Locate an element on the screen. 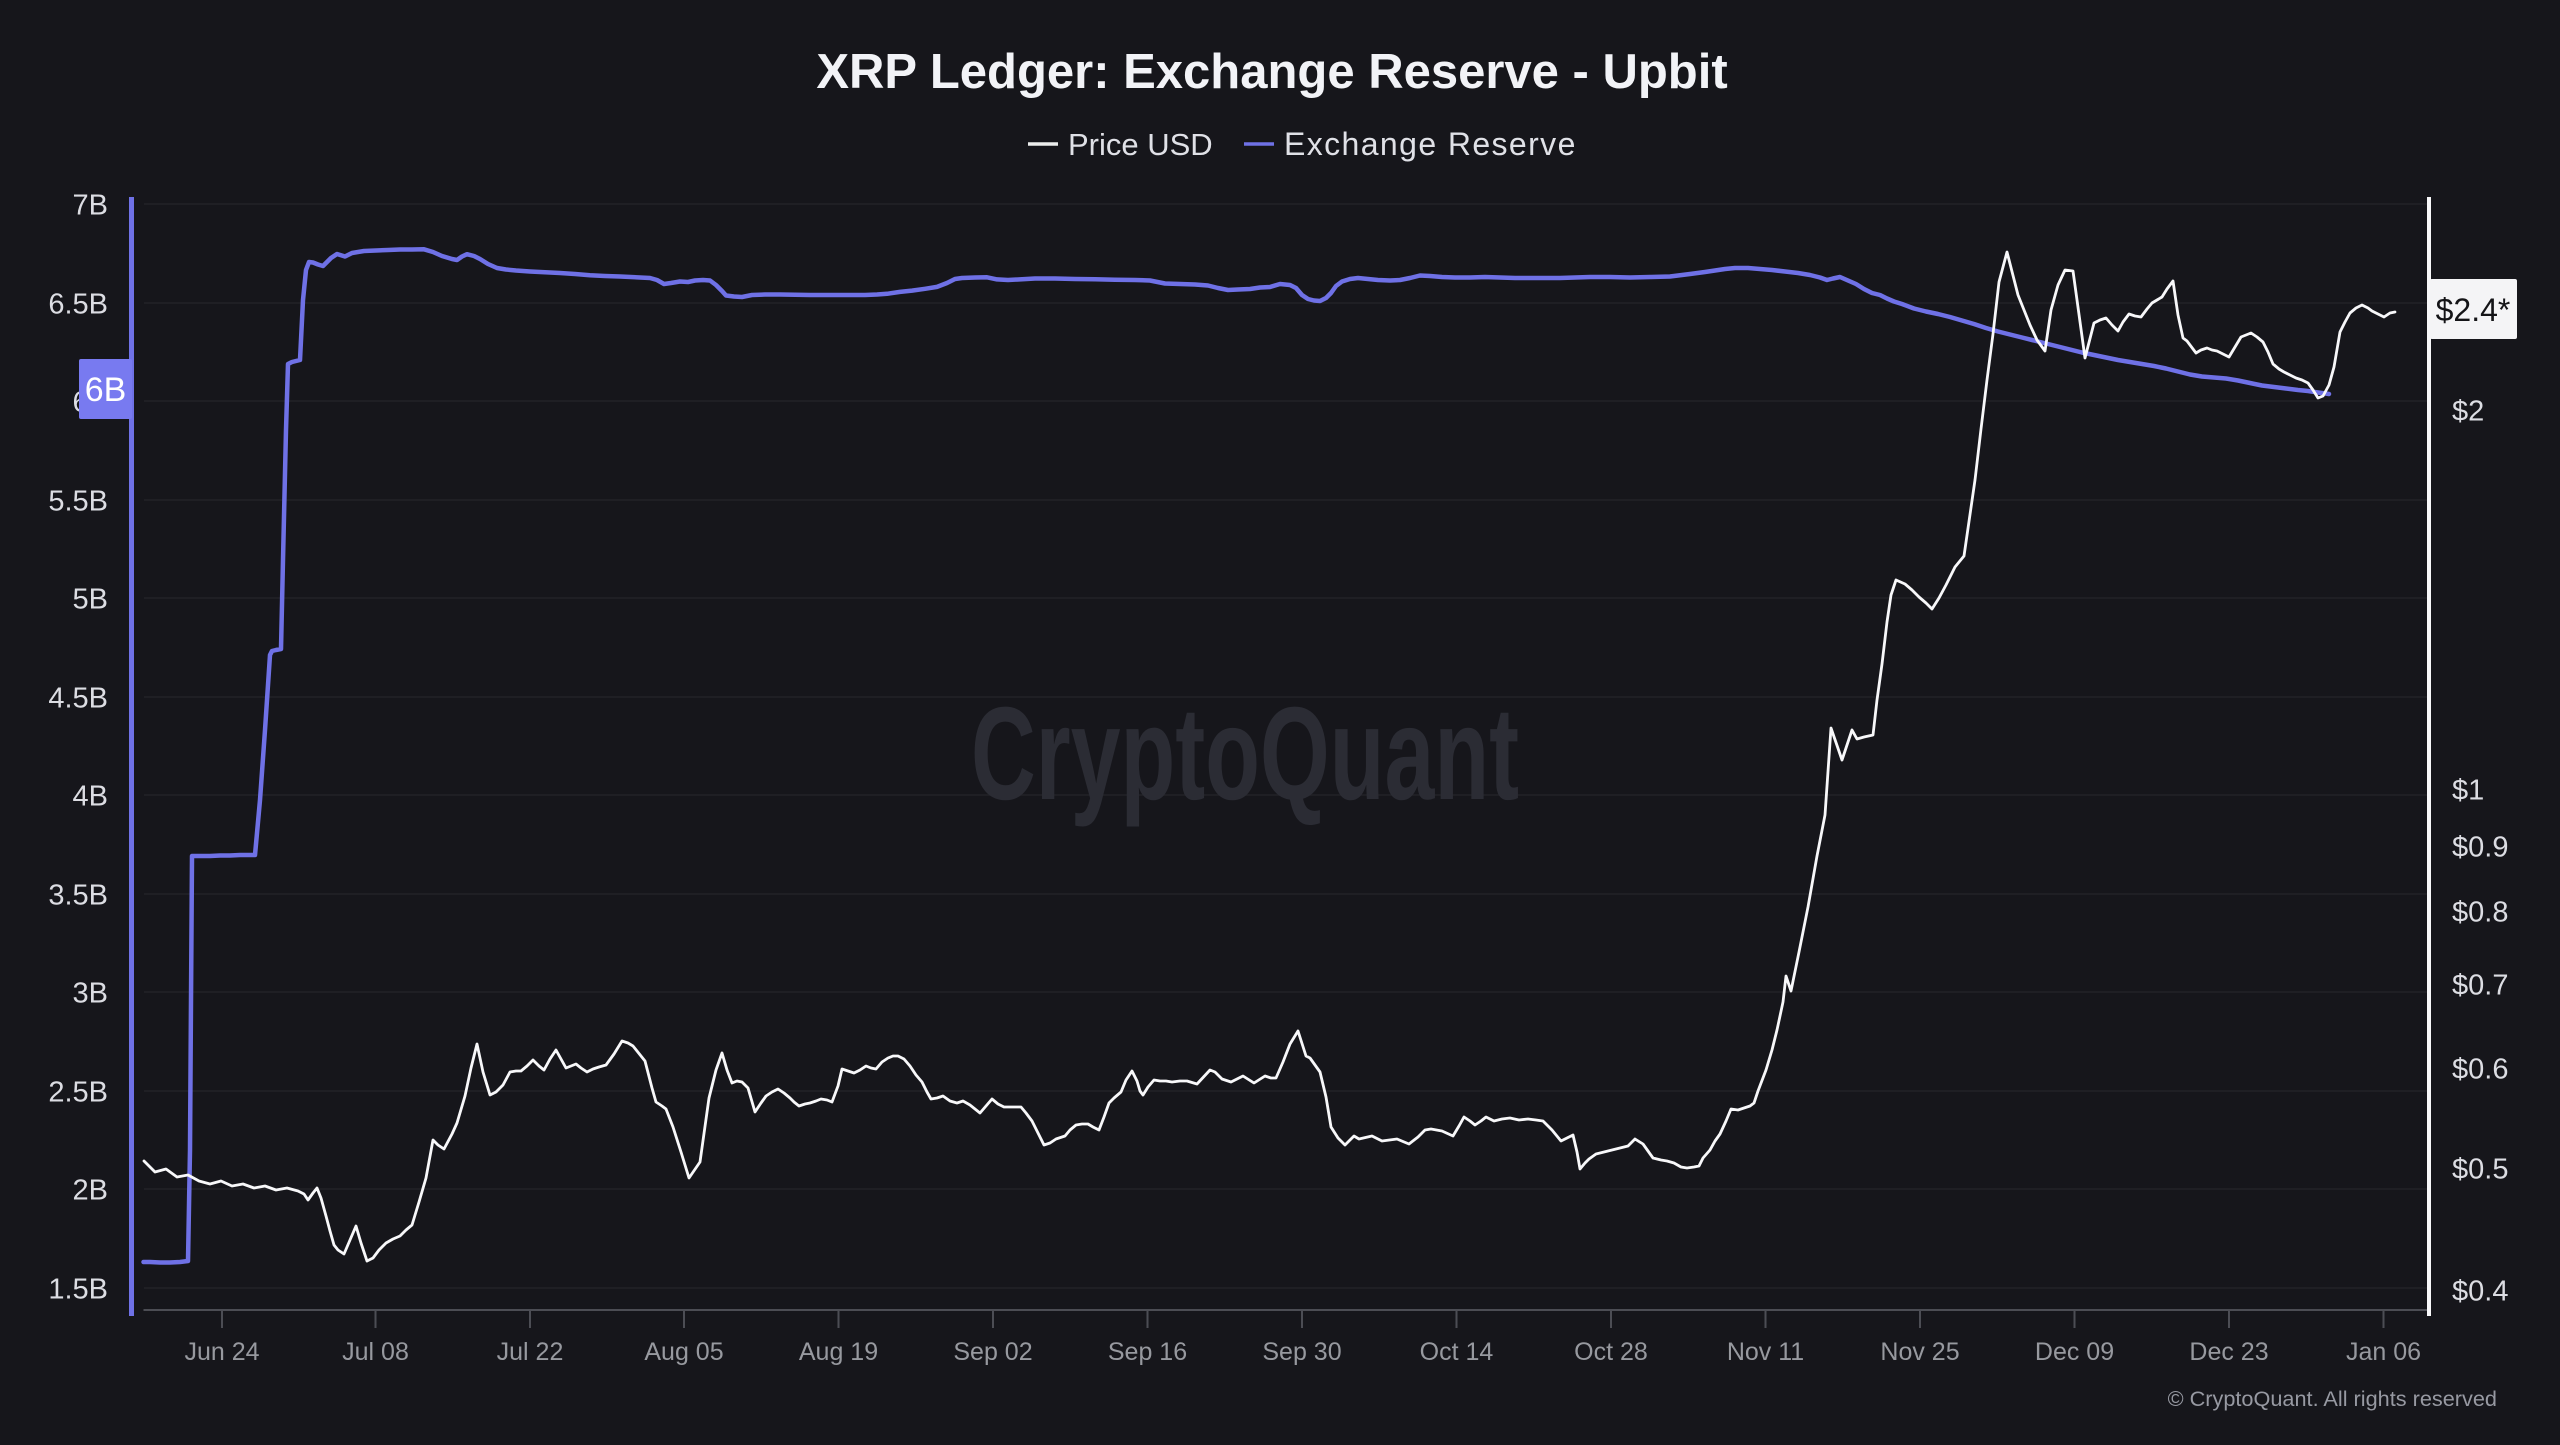  svg-text: 4.5B is located at coordinates (78, 699).